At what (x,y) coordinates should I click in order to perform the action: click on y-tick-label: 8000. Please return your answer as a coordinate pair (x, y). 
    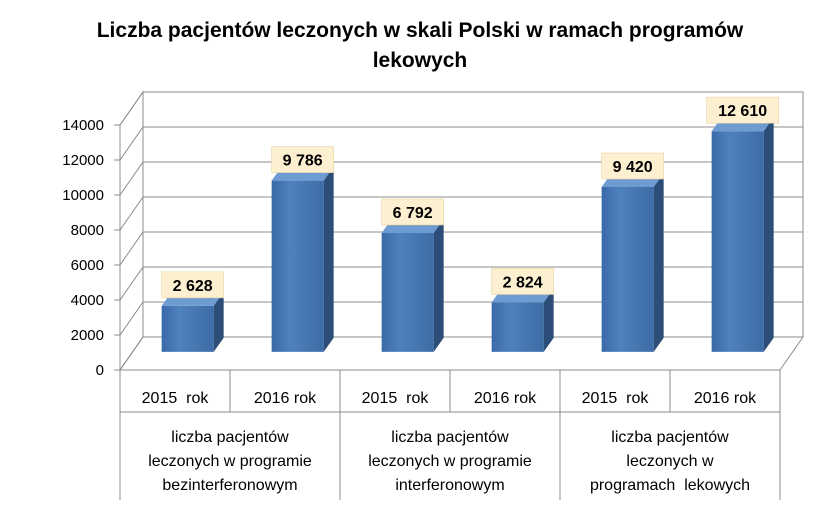
    Looking at the image, I should click on (87, 230).